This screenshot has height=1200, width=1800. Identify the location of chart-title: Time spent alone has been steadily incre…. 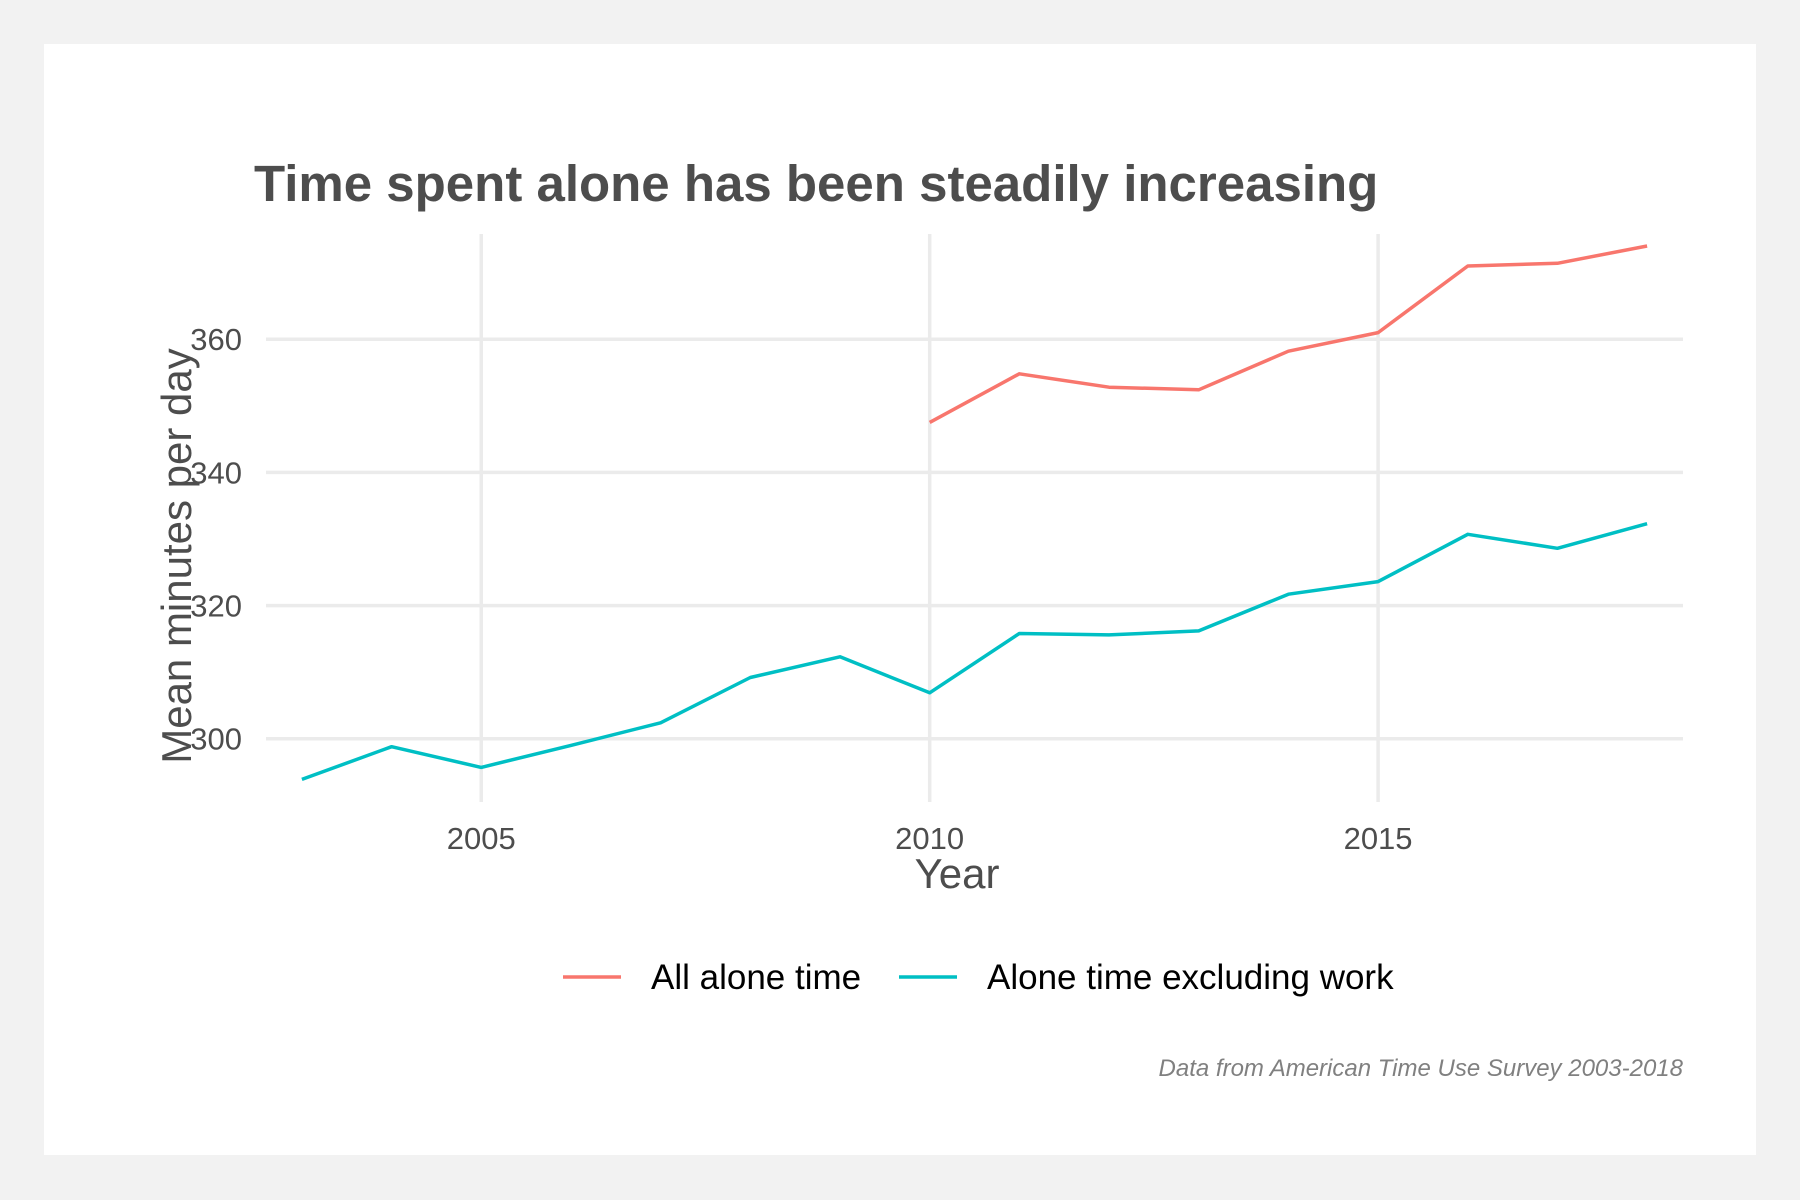
(816, 183).